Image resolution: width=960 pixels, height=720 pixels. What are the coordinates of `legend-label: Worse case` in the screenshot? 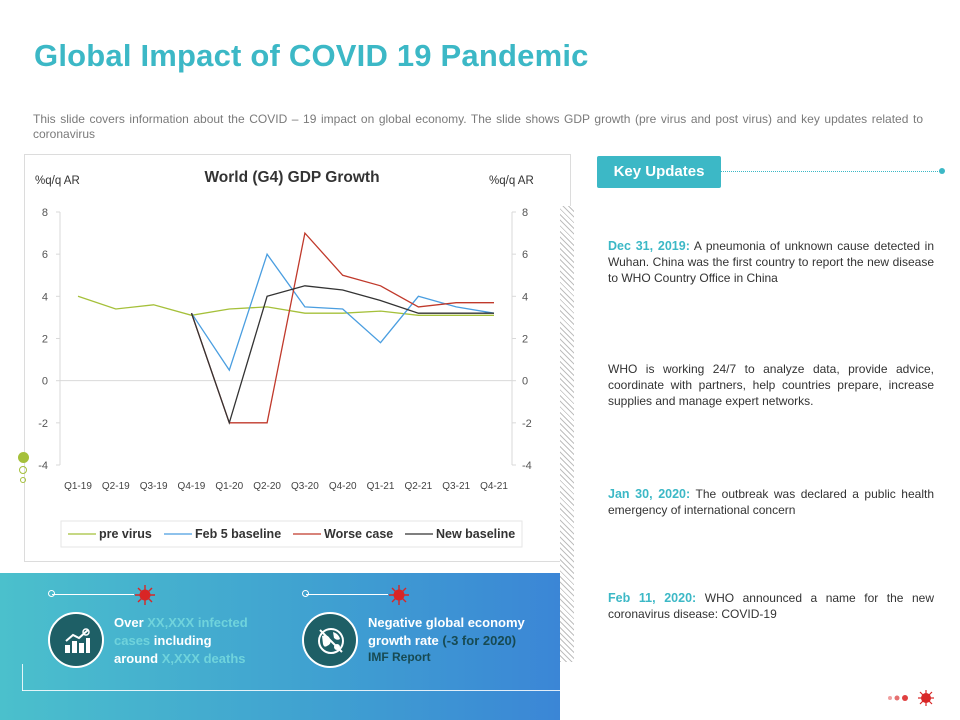 It's located at (358, 534).